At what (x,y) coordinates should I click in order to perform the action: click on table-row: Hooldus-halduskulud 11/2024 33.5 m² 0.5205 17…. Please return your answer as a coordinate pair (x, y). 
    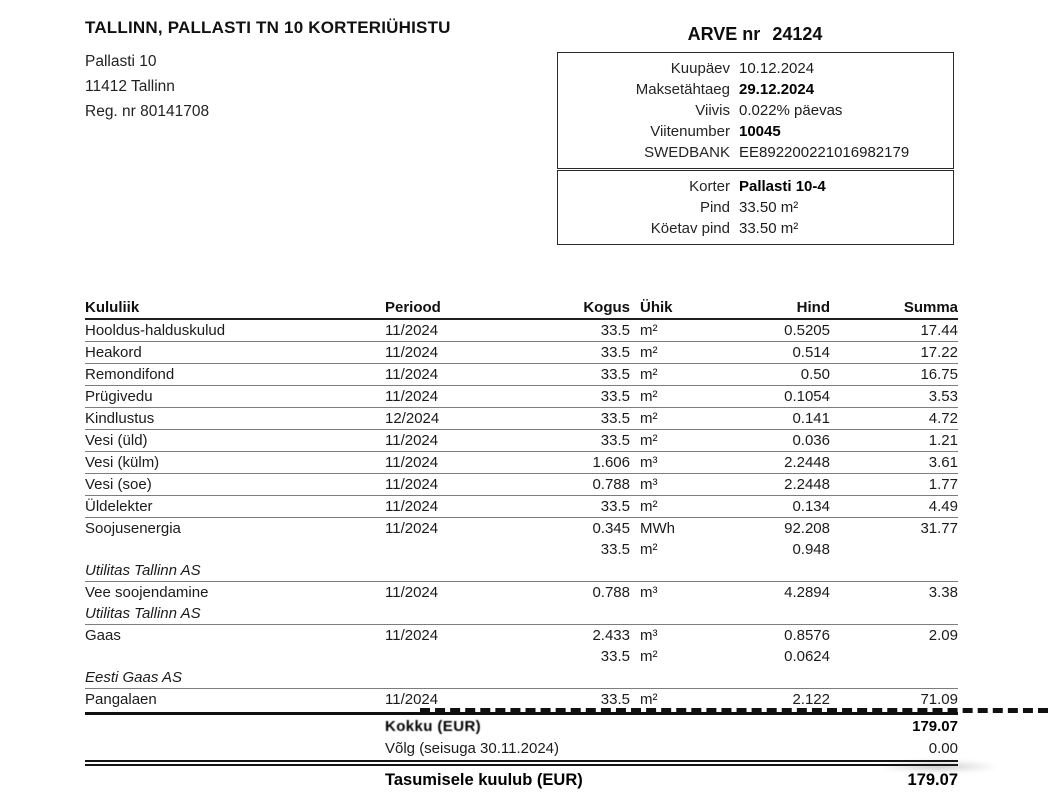
    Looking at the image, I should click on (521, 331).